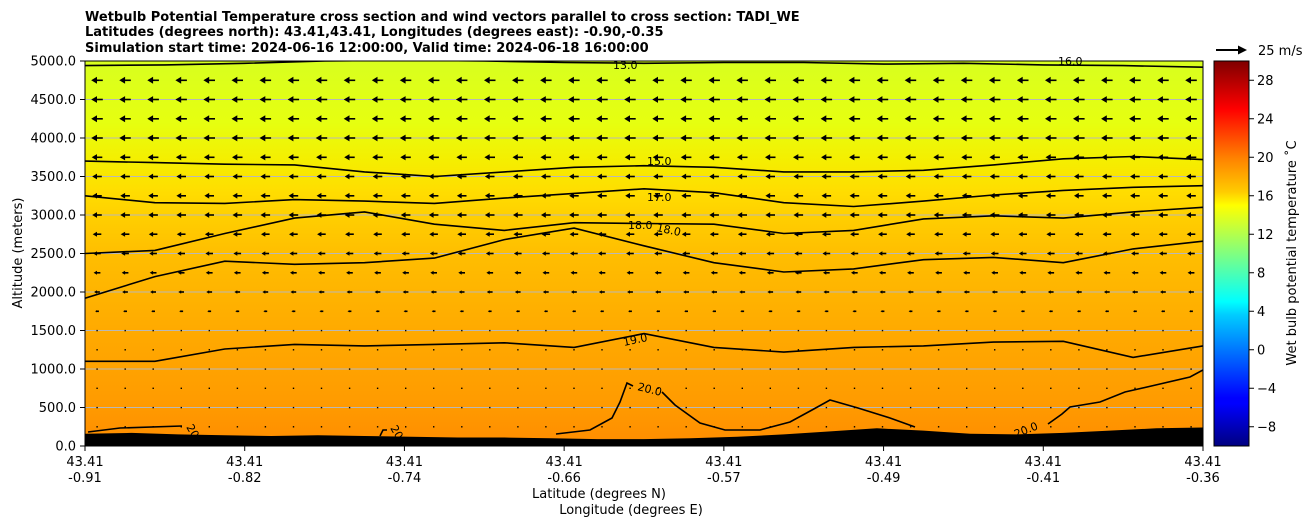 This screenshot has height=526, width=1311. I want to click on x-axis-latitude-label: Latitude (degrees N), so click(599, 494).